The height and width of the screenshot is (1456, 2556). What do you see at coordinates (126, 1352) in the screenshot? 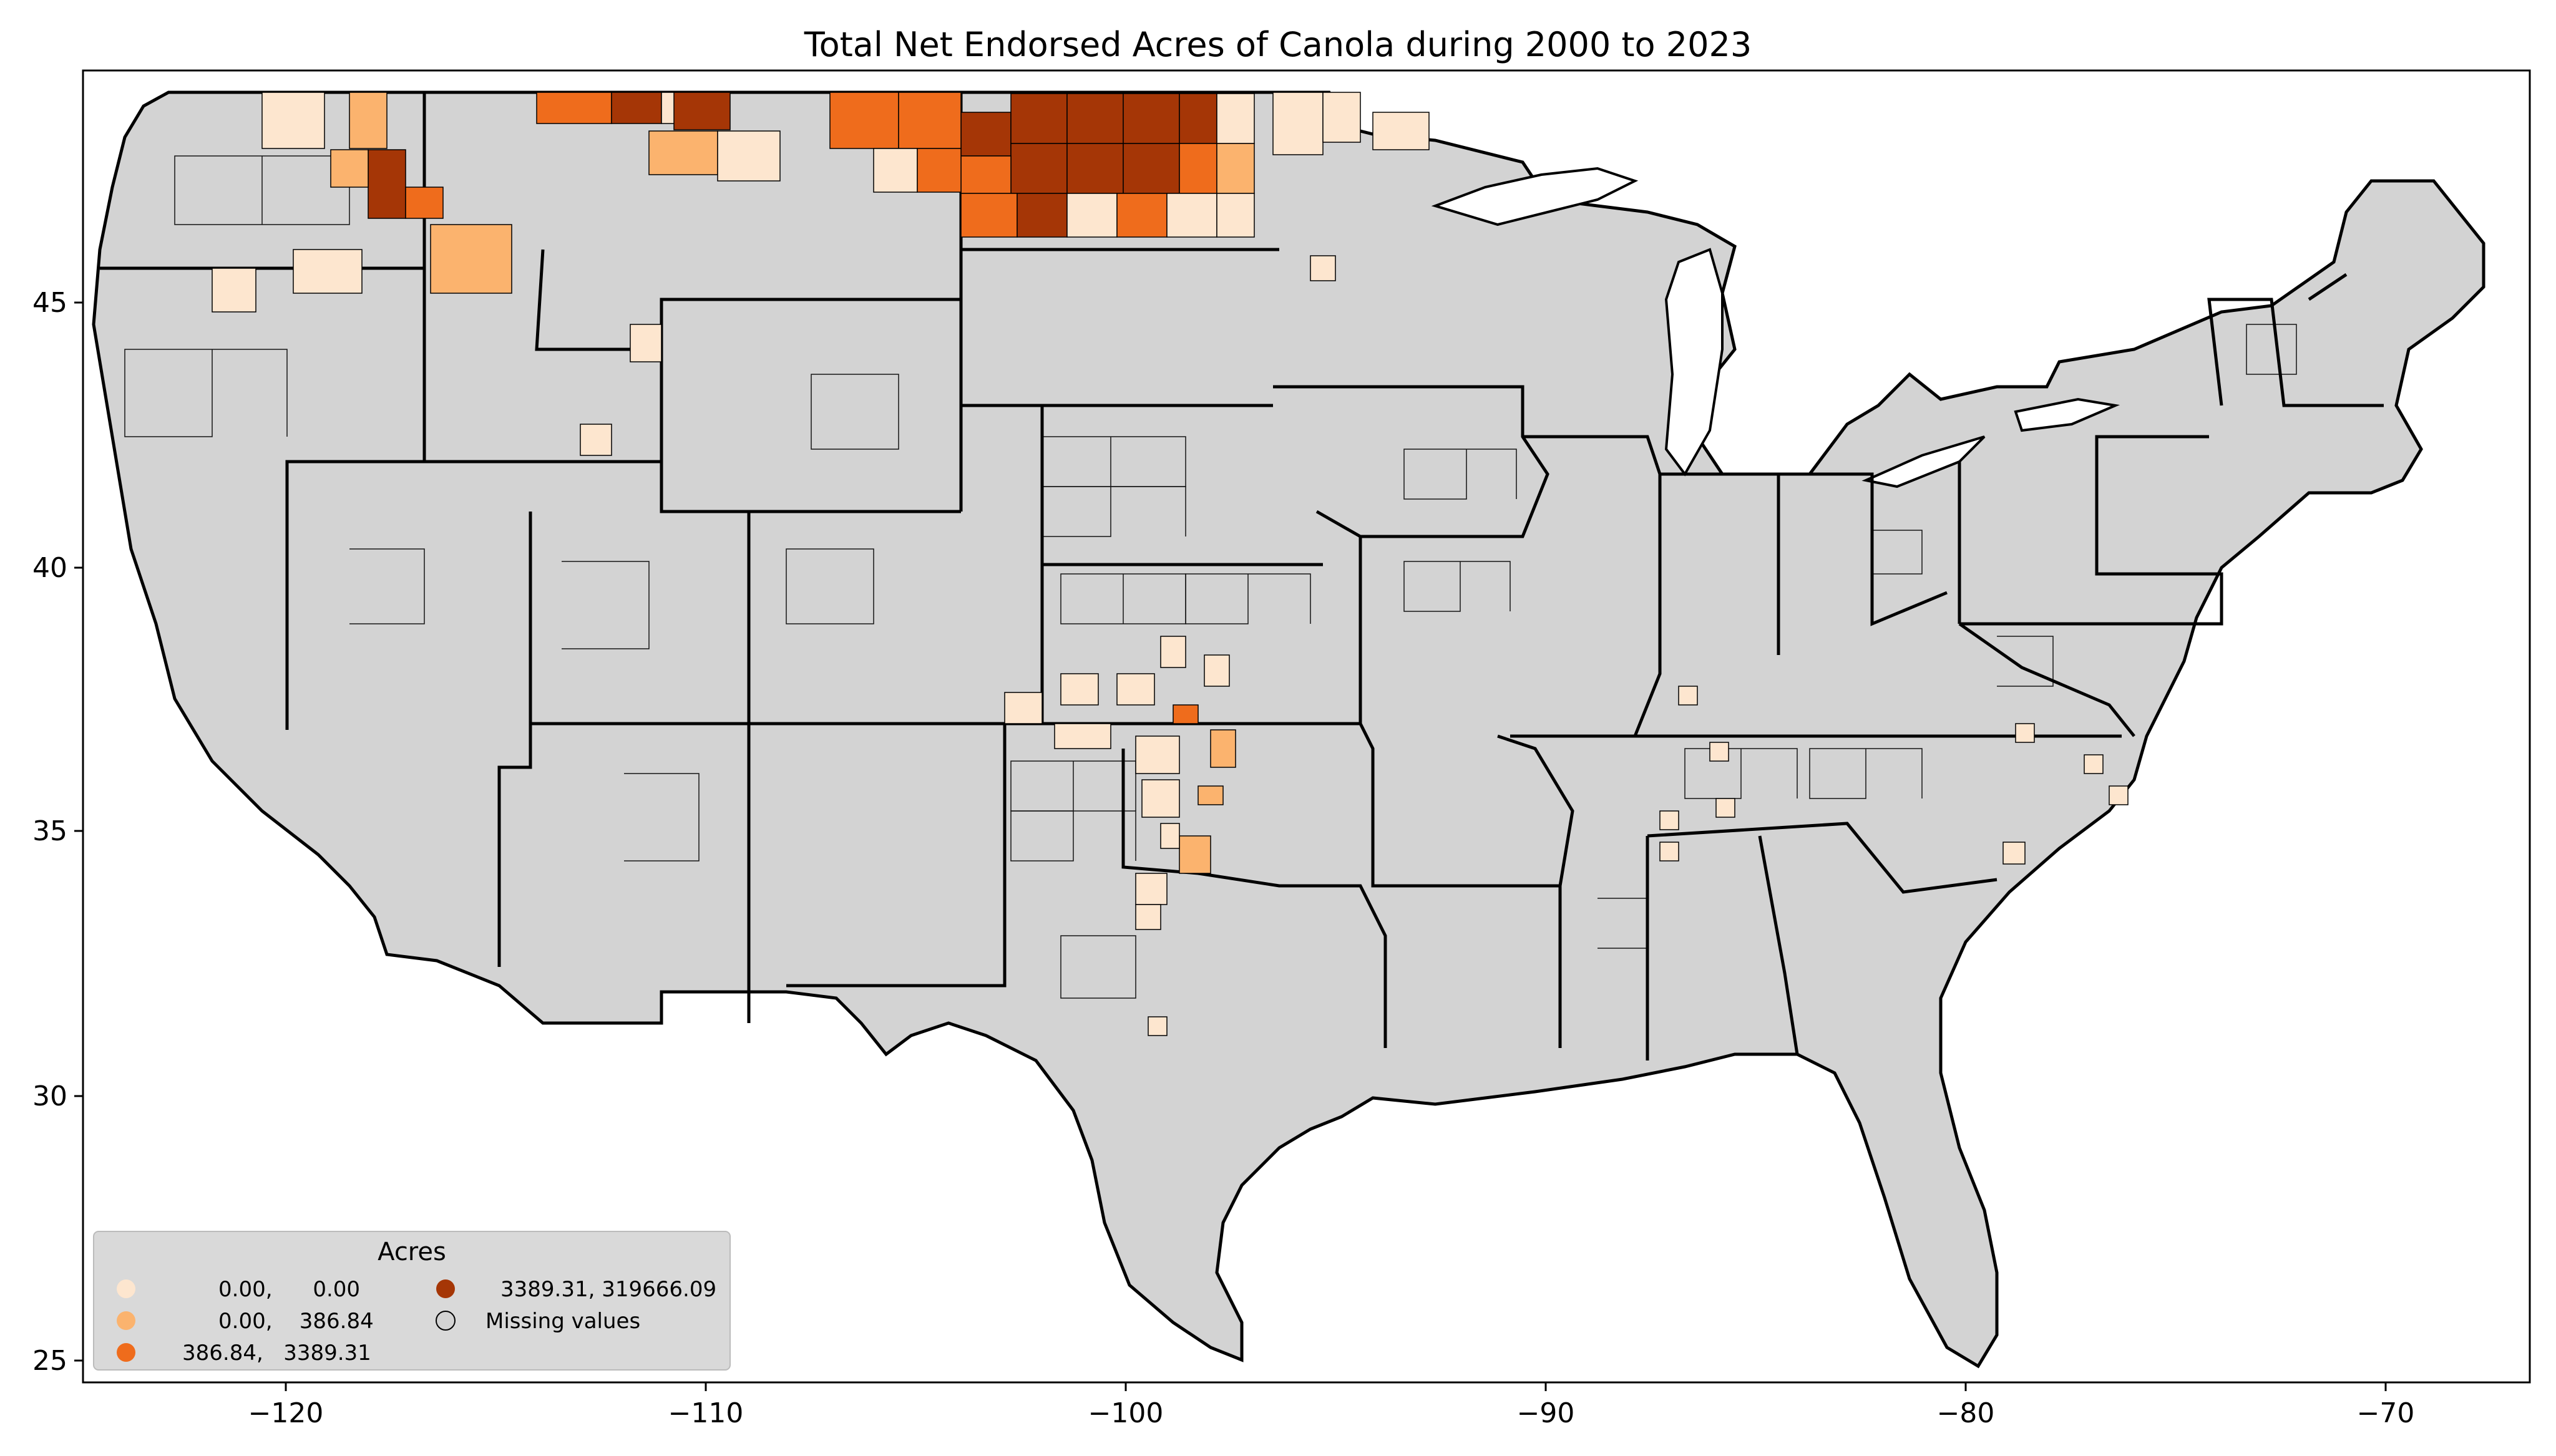
I see `legend-swatch-class3` at bounding box center [126, 1352].